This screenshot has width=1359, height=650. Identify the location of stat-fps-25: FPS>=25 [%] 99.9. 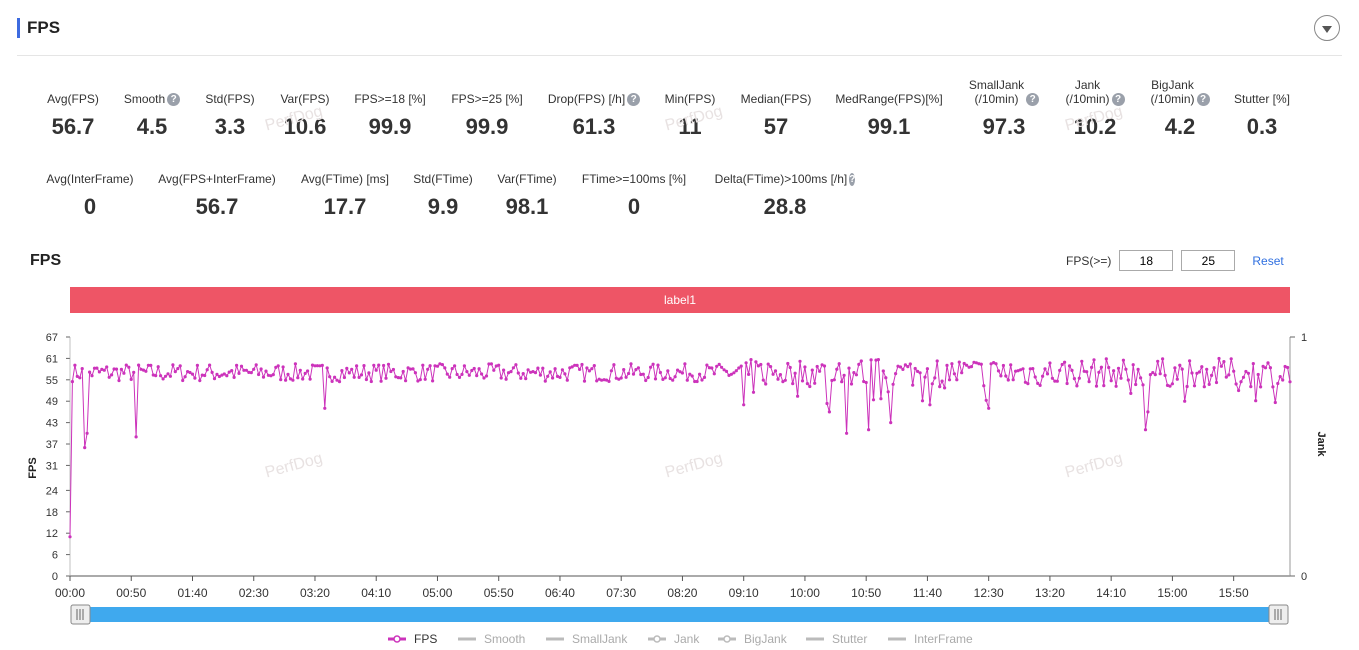
(487, 109).